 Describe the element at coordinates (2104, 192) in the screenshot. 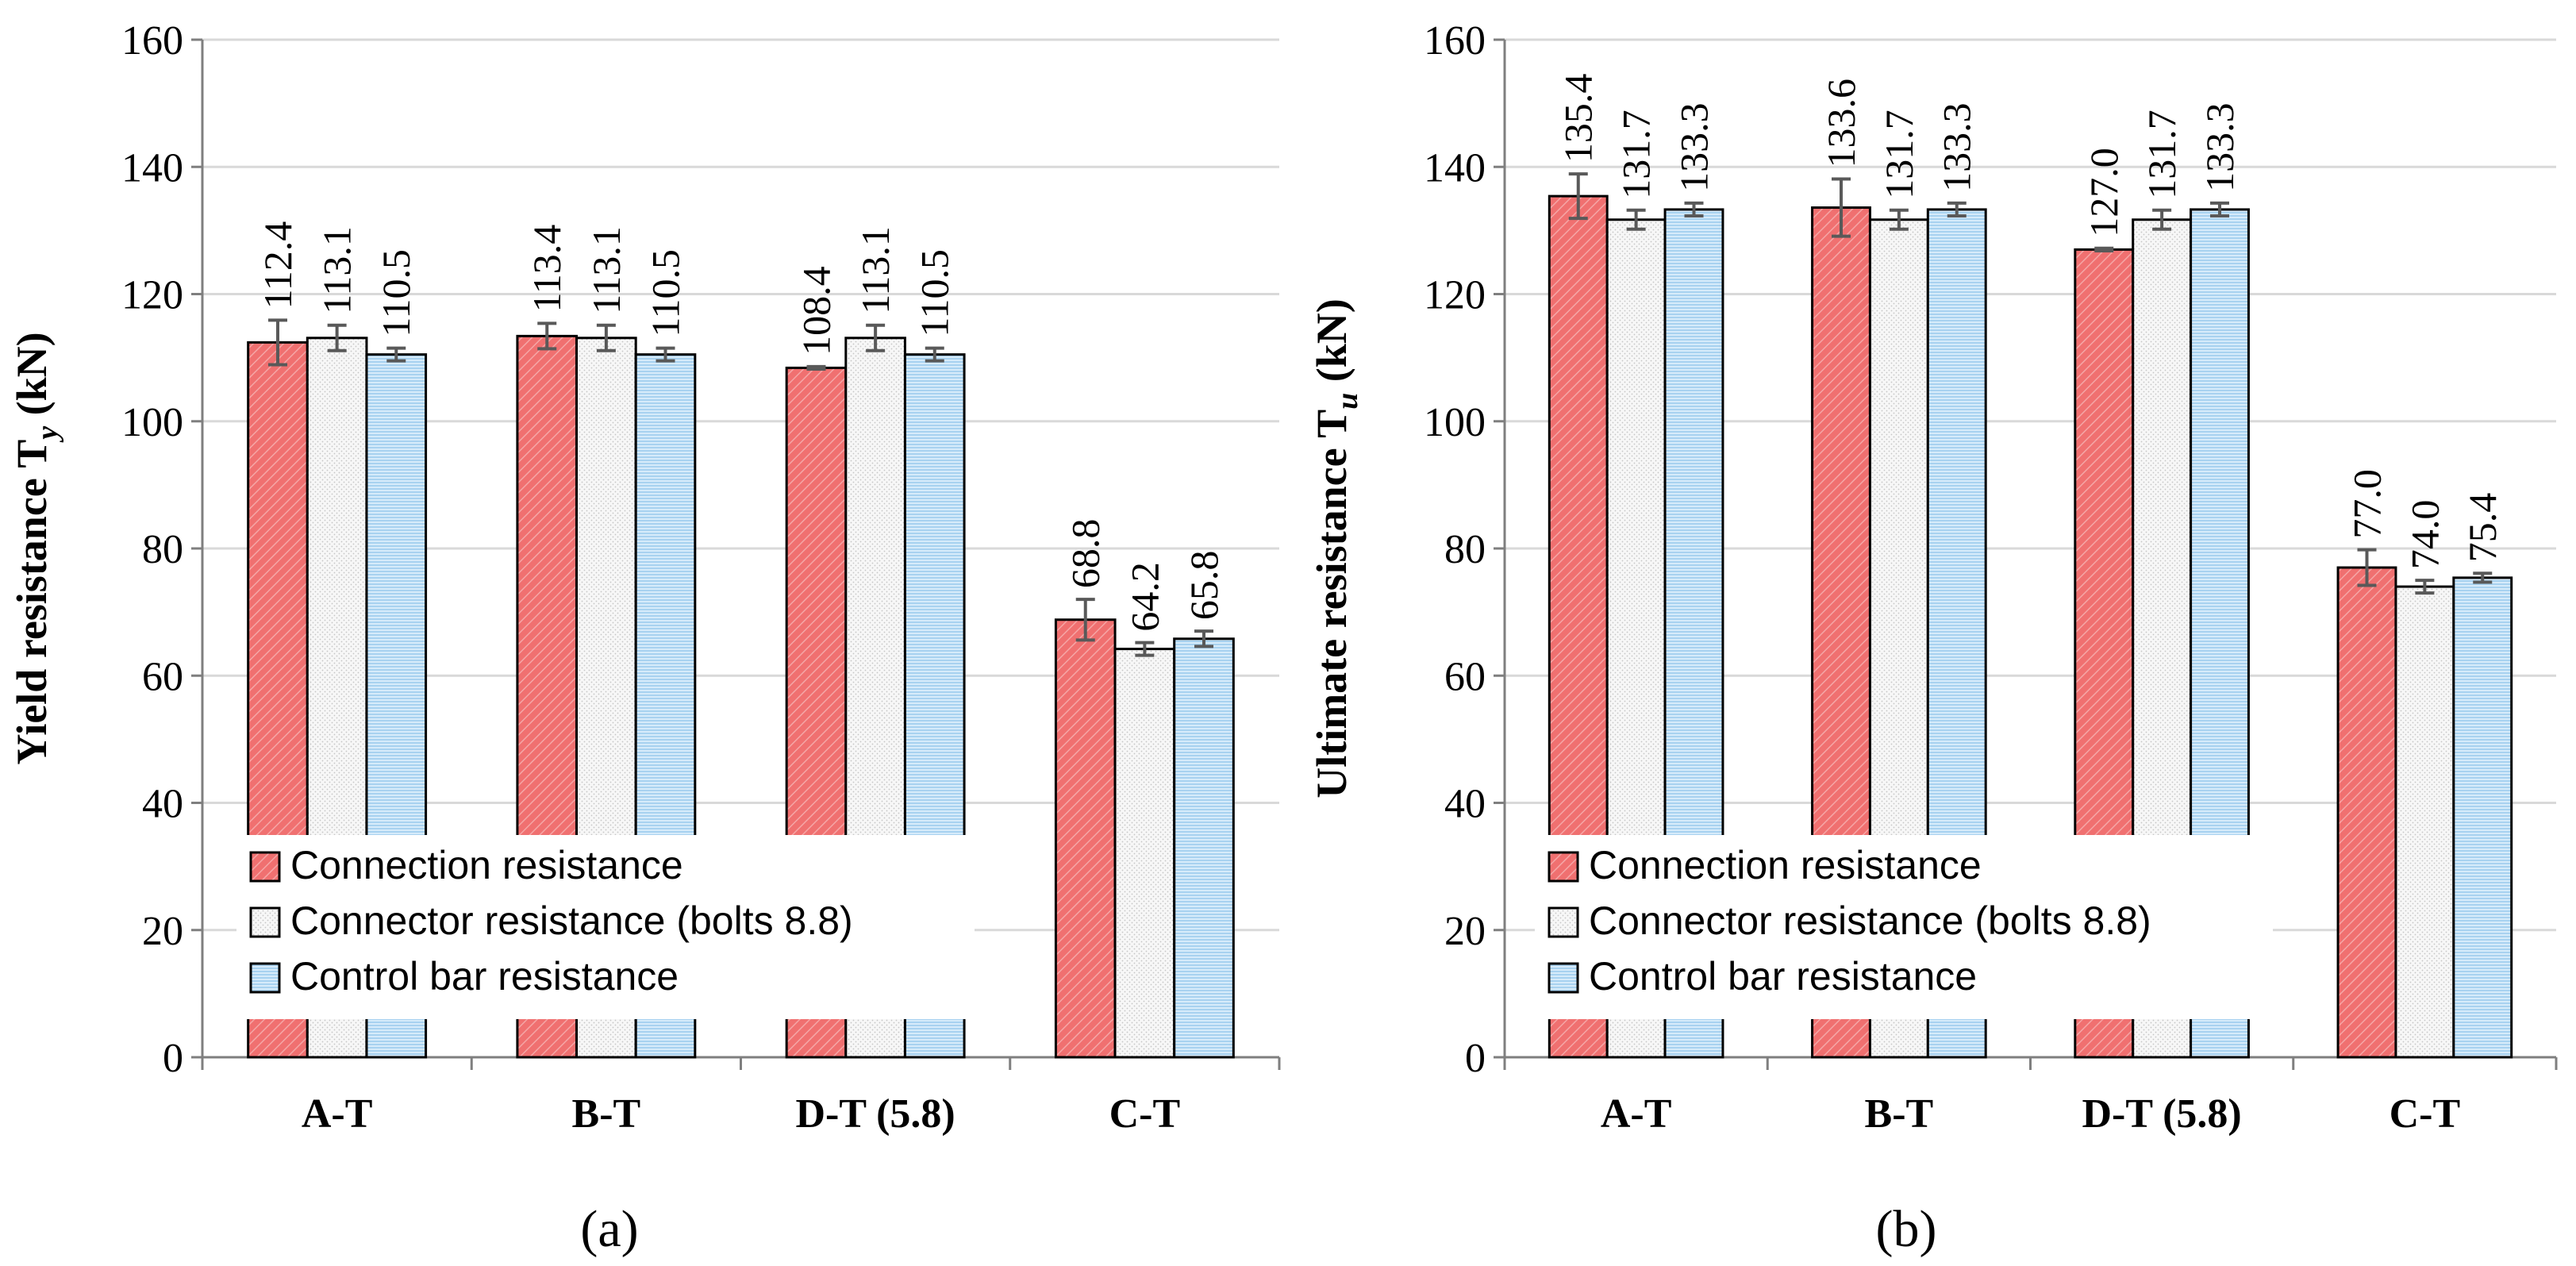

I see `data-label: 127.0` at that location.